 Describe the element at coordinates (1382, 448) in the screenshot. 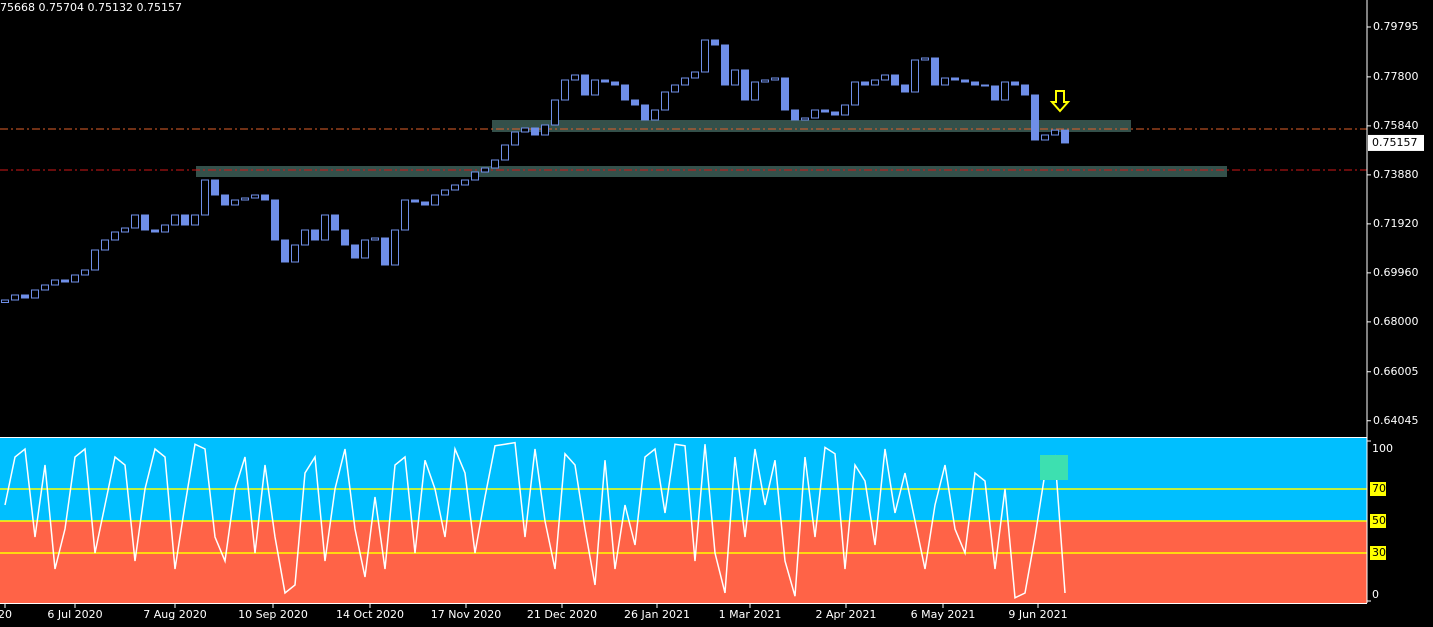

I see `y-tick-label: 100` at that location.